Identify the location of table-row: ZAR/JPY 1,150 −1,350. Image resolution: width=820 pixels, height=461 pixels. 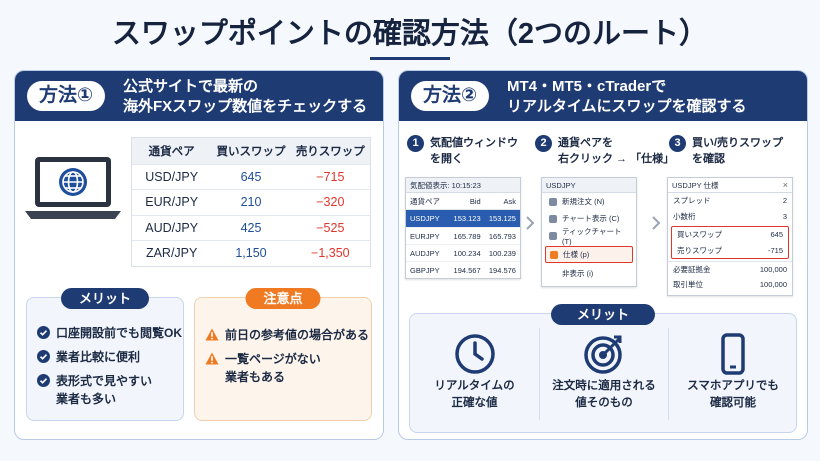
(251, 253).